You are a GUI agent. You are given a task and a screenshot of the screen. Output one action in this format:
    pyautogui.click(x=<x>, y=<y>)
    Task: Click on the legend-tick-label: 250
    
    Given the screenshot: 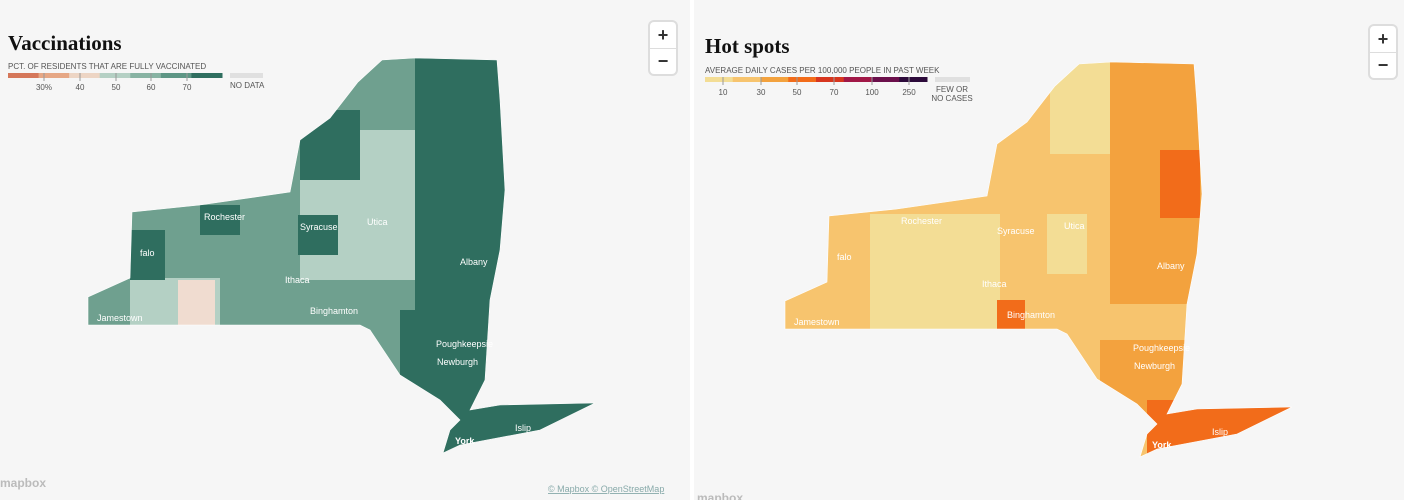 What is the action you would take?
    pyautogui.click(x=909, y=92)
    